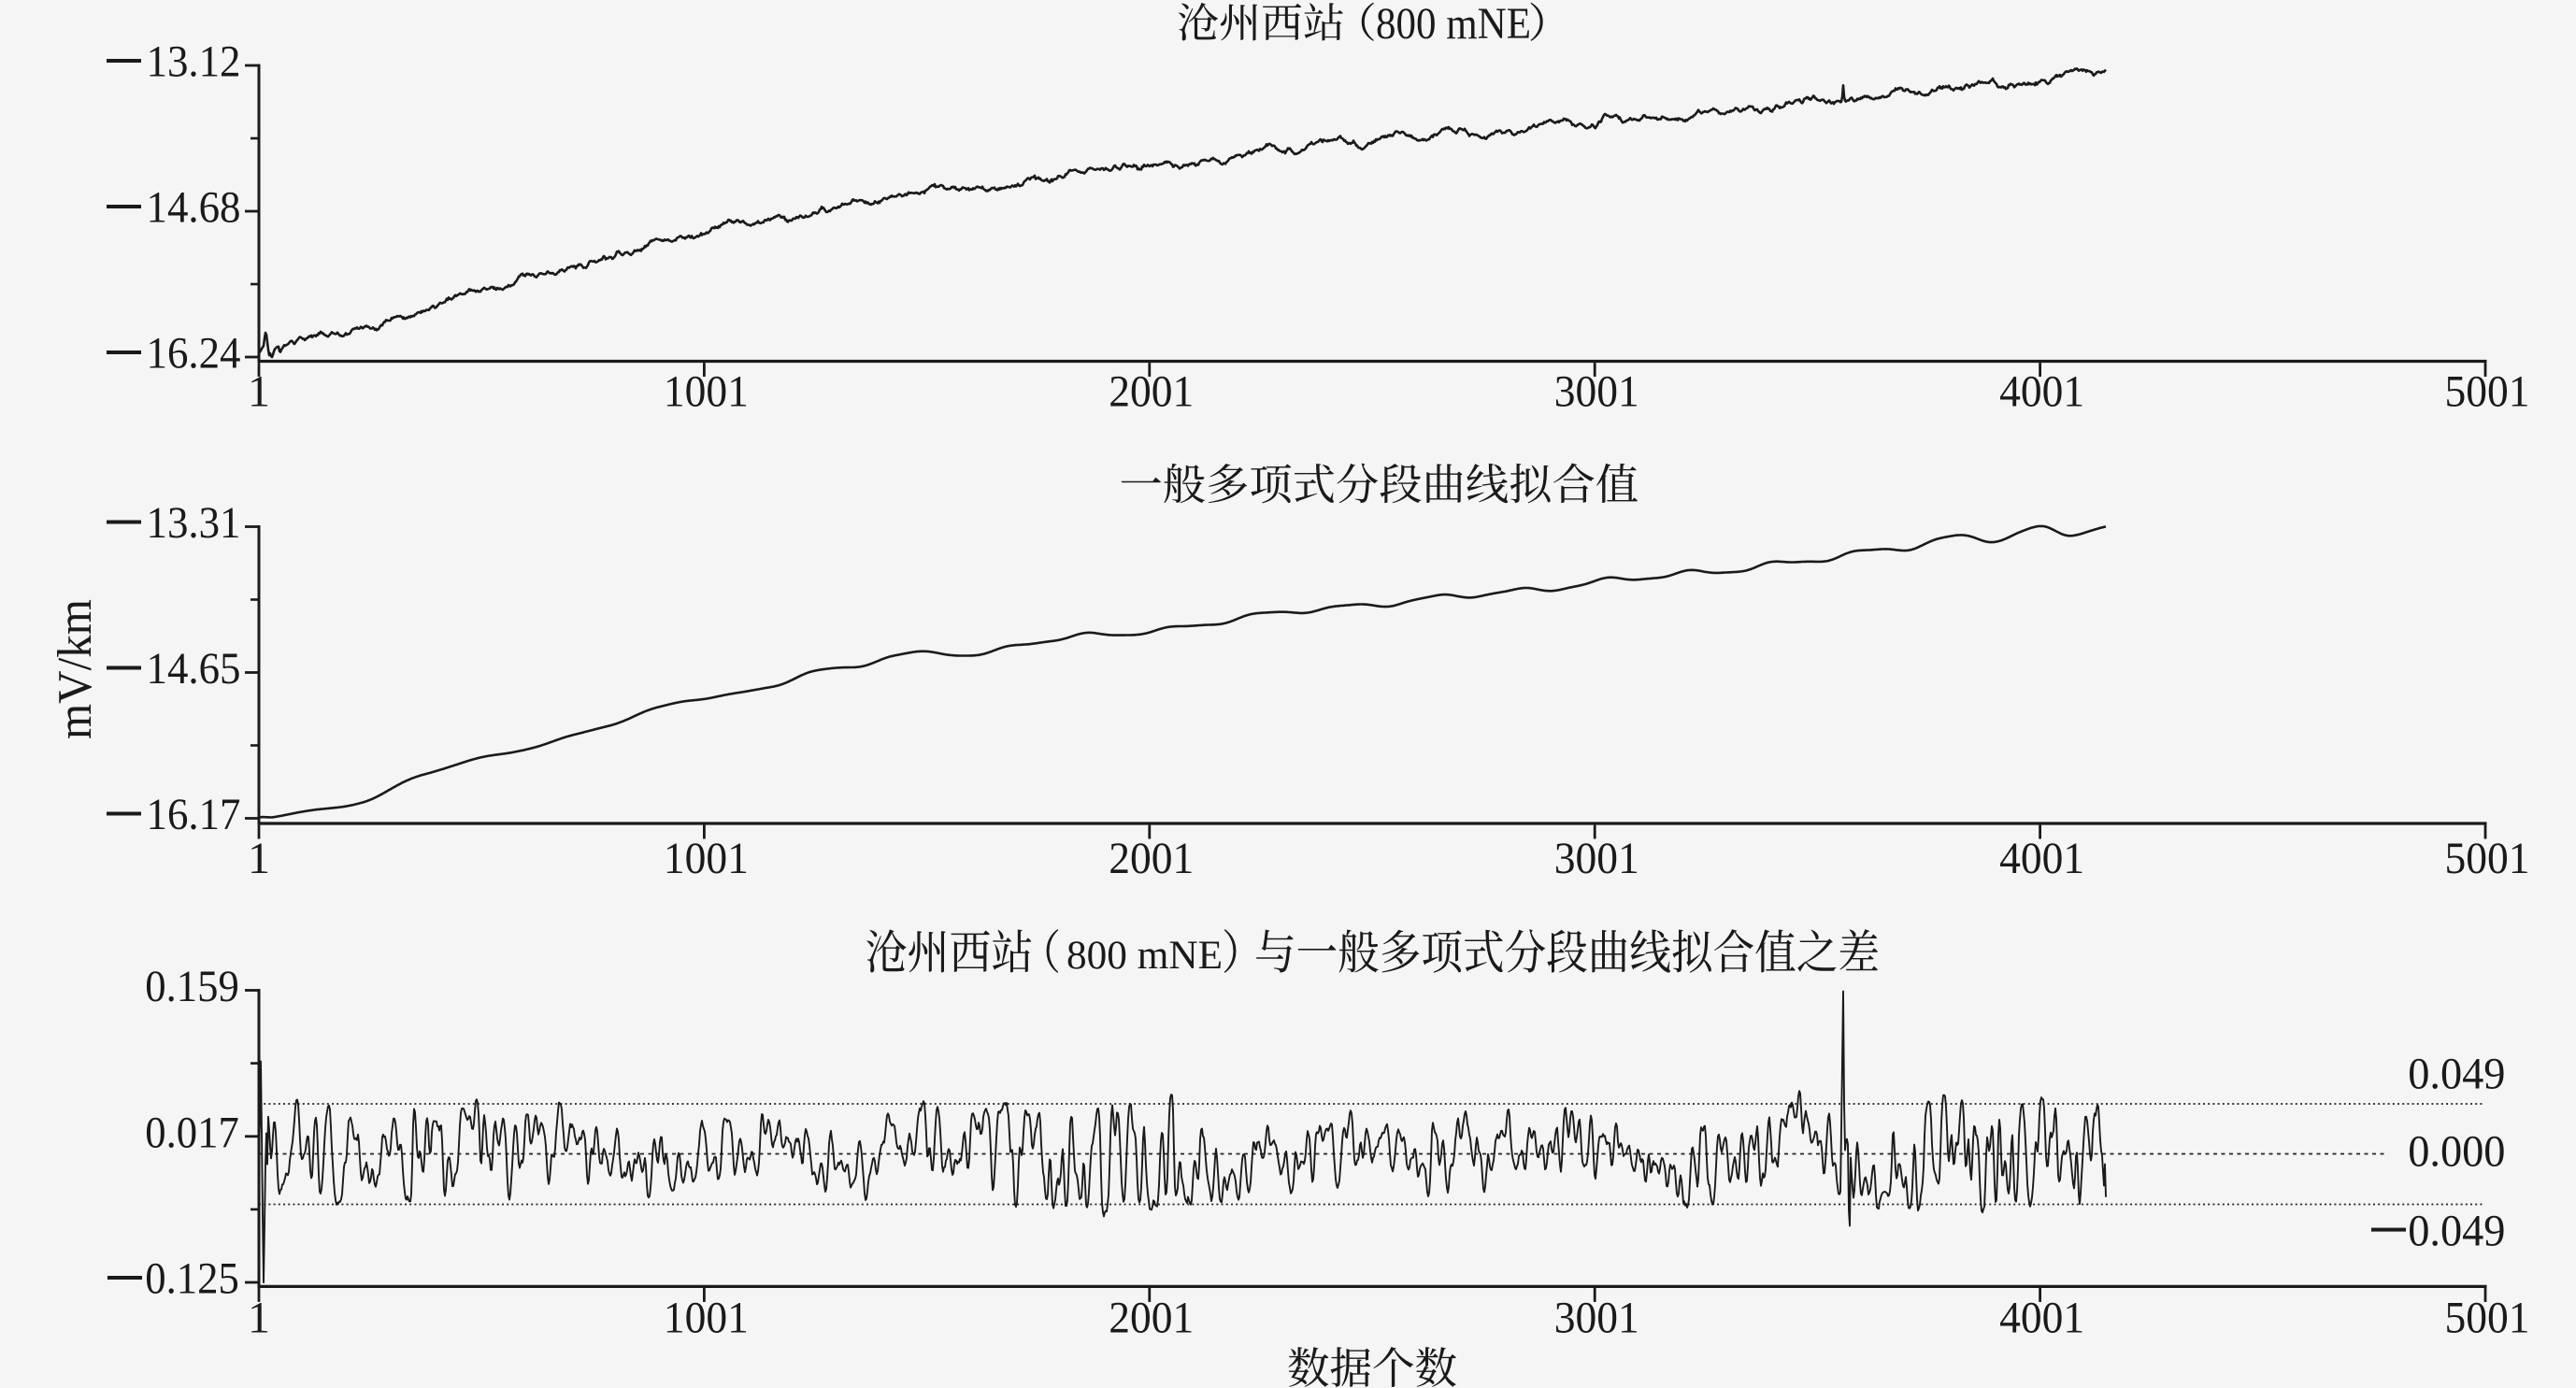 This screenshot has width=2576, height=1388. Describe the element at coordinates (192, 1279) in the screenshot. I see `svg-text: 0.125` at that location.